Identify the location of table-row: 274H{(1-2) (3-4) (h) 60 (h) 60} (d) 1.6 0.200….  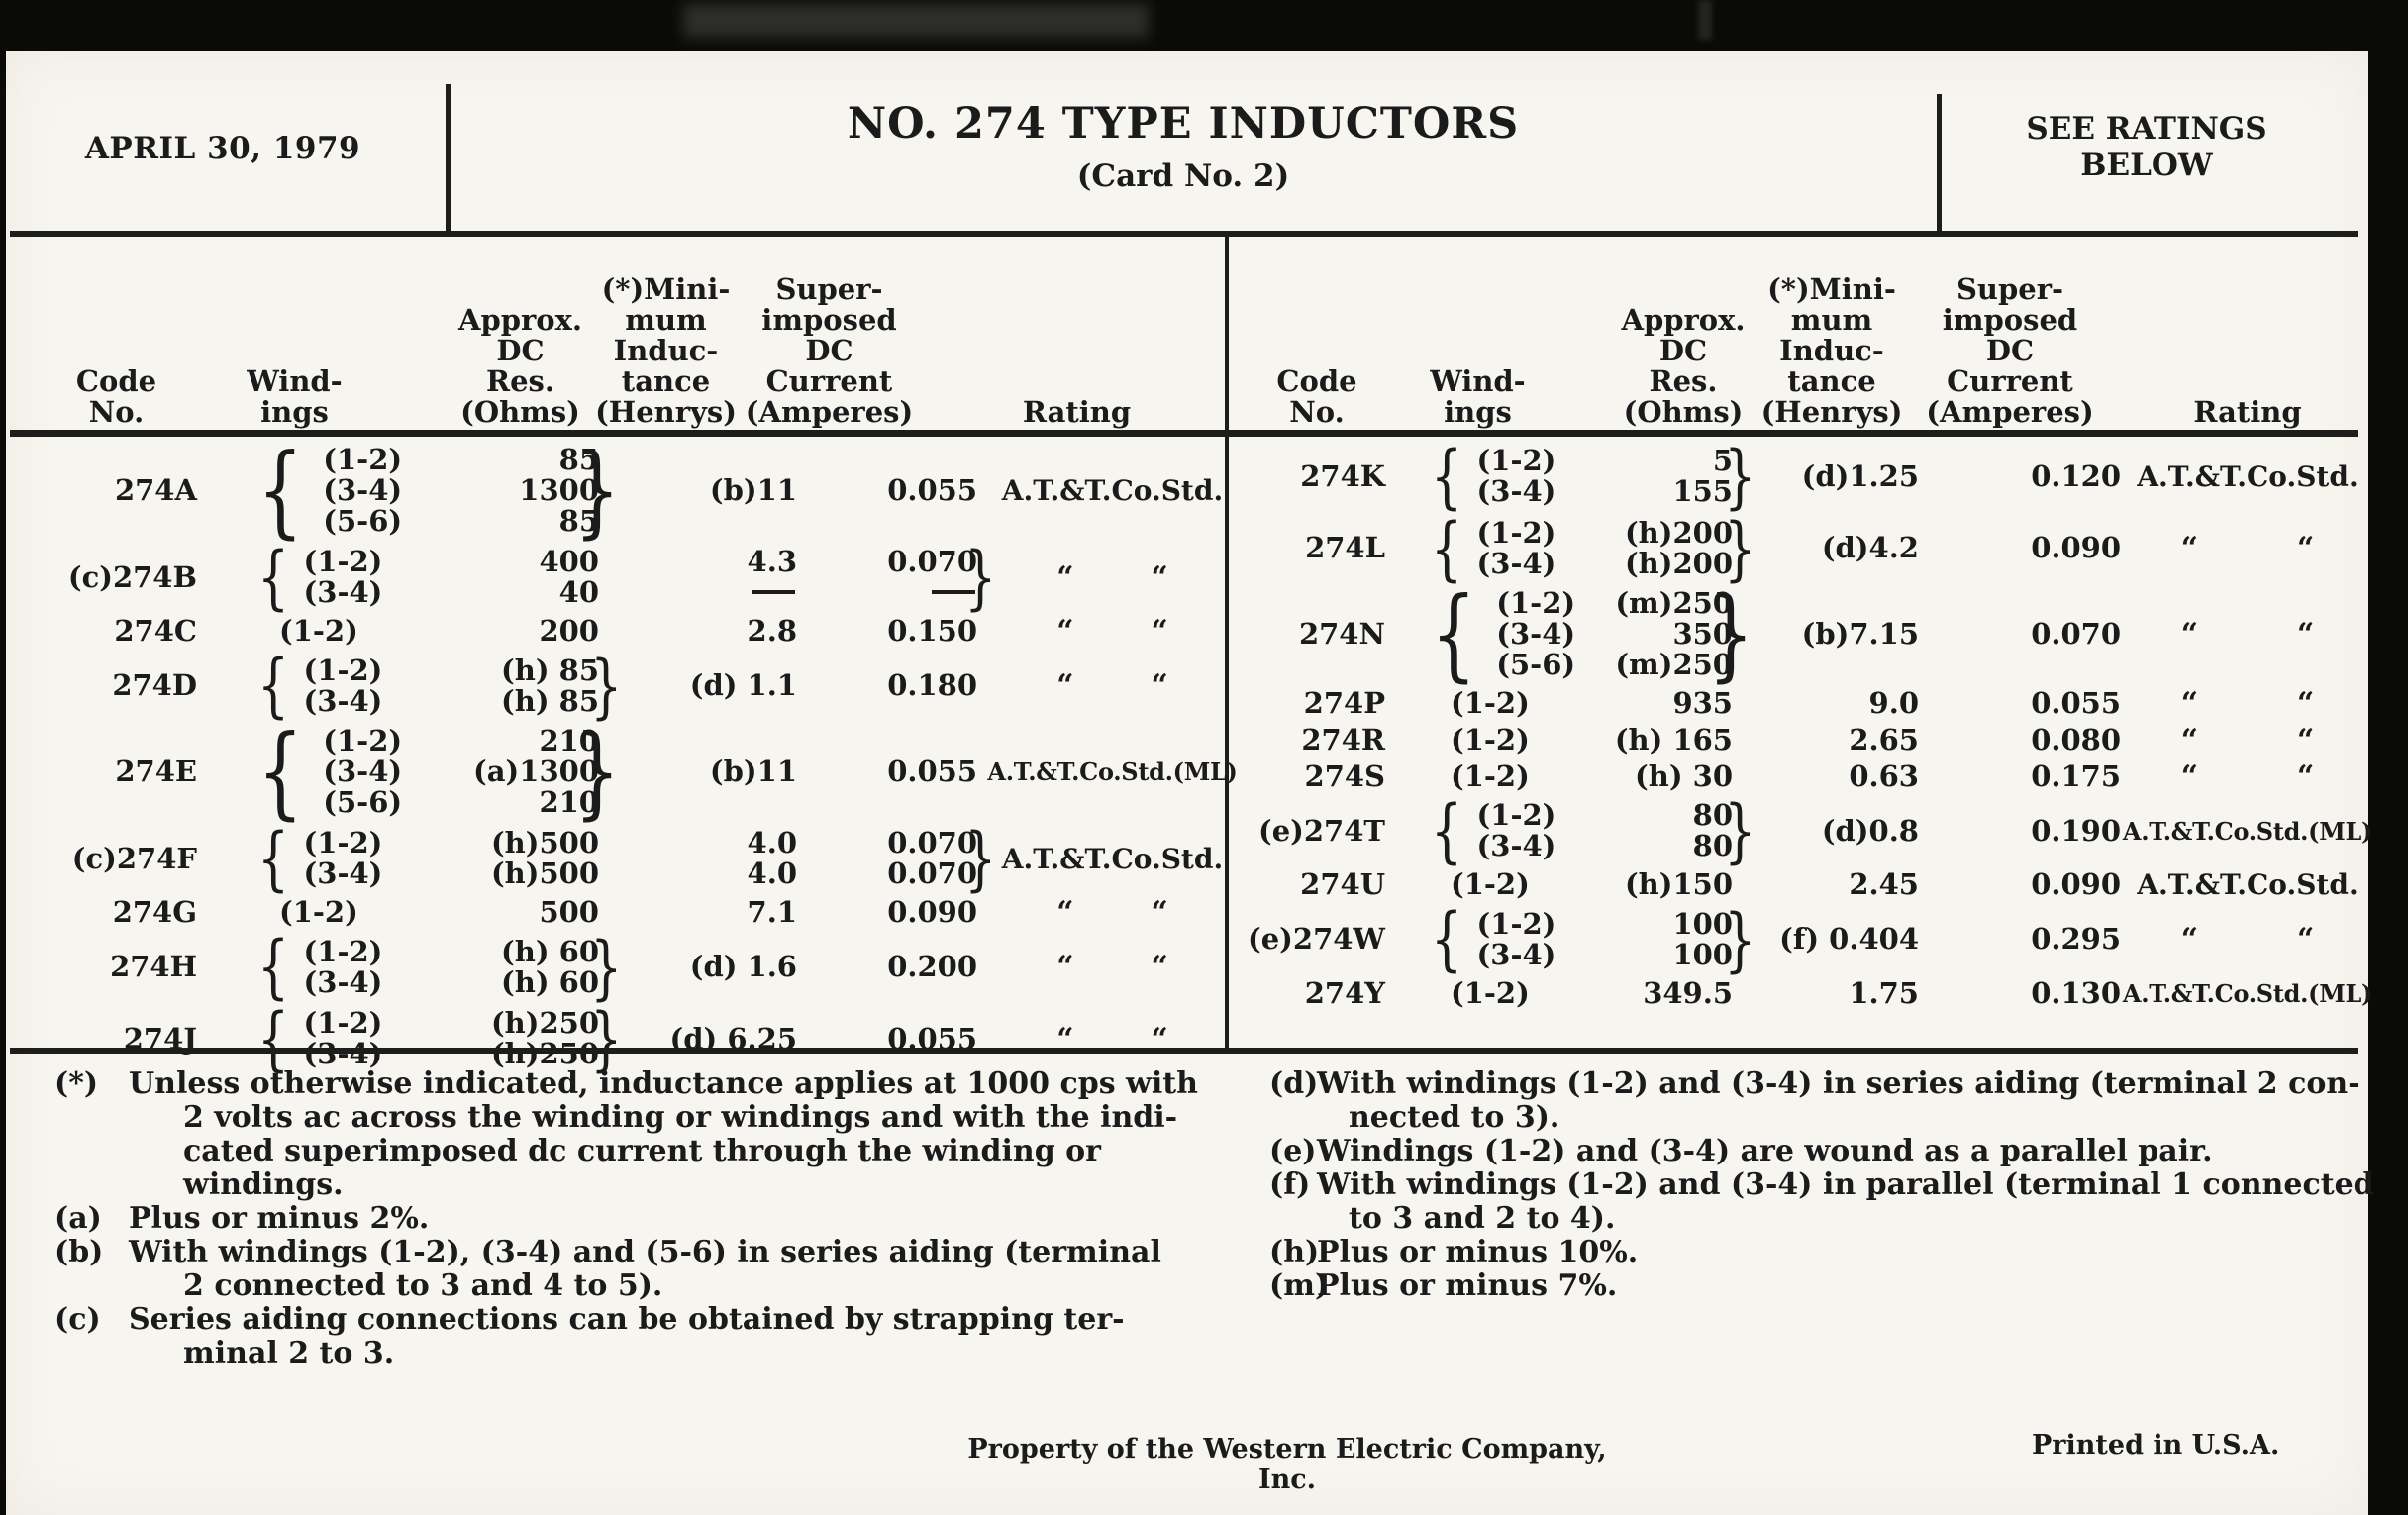
(625, 967).